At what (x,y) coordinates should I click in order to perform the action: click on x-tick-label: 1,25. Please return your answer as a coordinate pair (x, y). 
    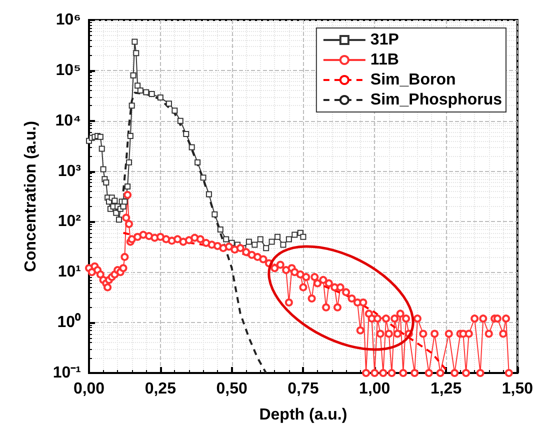
    Looking at the image, I should click on (446, 389).